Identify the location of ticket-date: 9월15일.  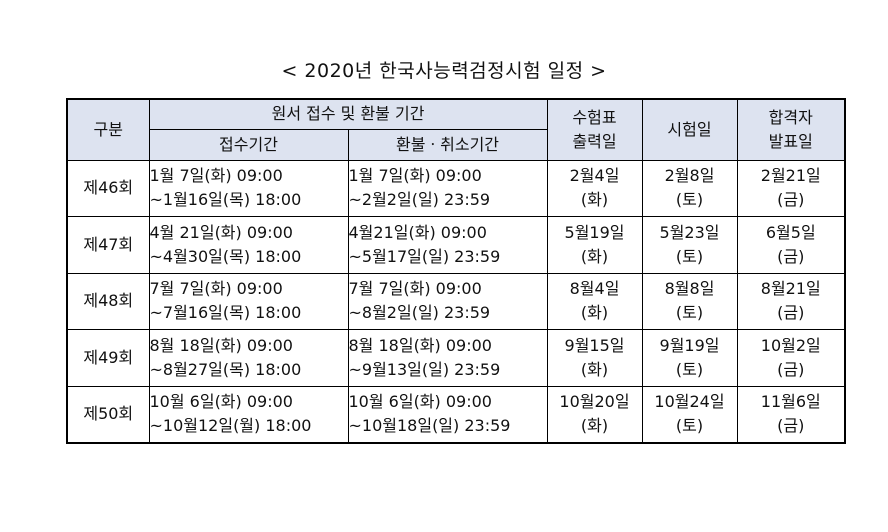
(594, 345).